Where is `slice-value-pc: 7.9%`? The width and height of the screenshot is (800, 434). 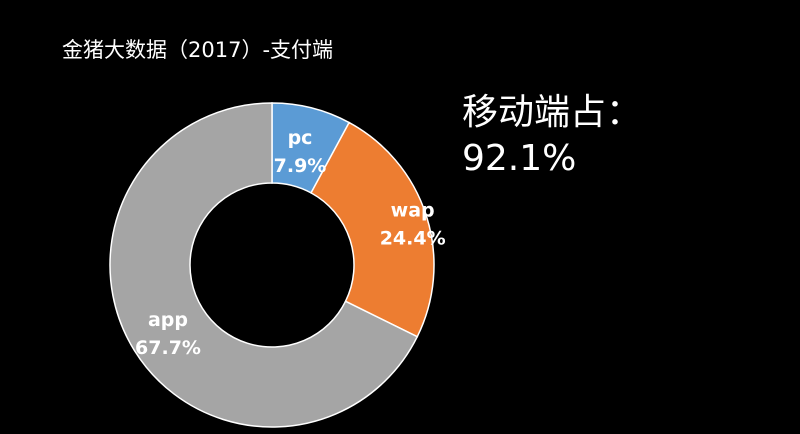 slice-value-pc: 7.9% is located at coordinates (300, 166).